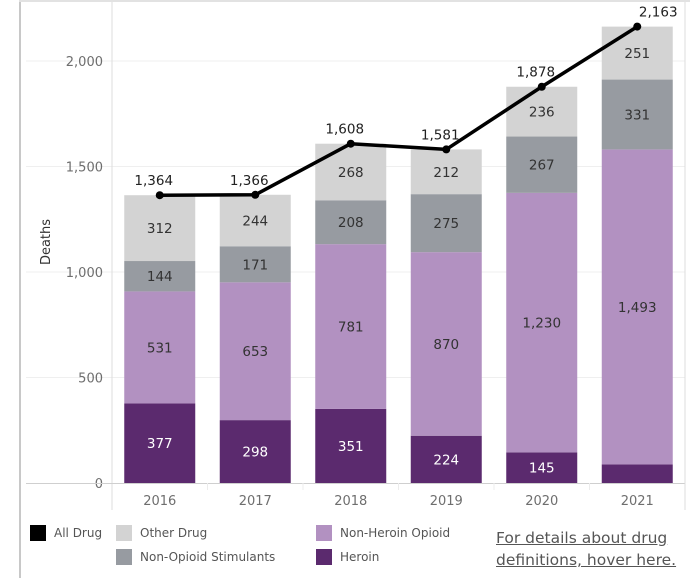 This screenshot has height=578, width=690. Describe the element at coordinates (20, 289) in the screenshot. I see `frame-border-left` at that location.